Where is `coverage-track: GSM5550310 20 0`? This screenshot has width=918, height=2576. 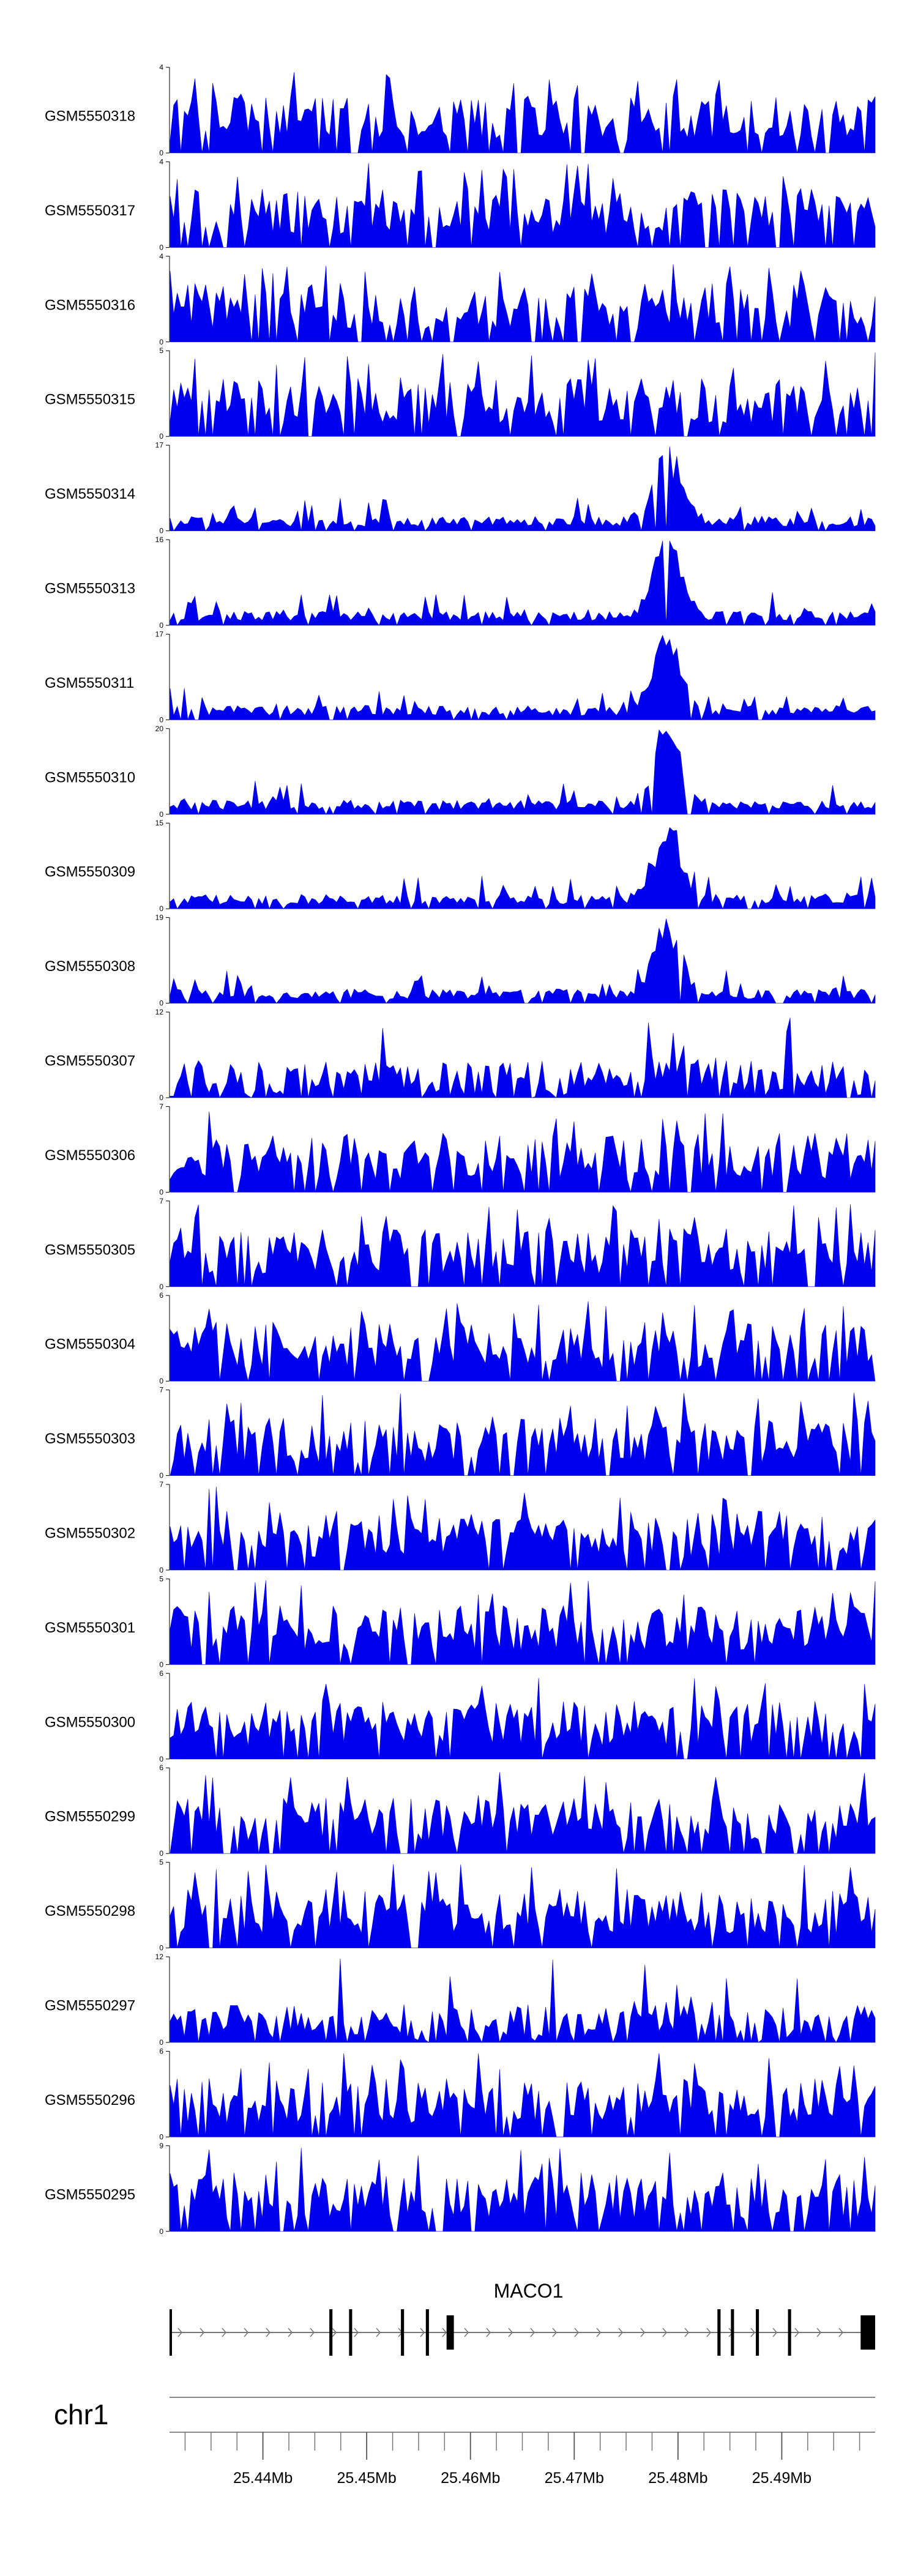
coverage-track: GSM5550310 20 0 is located at coordinates (460, 771).